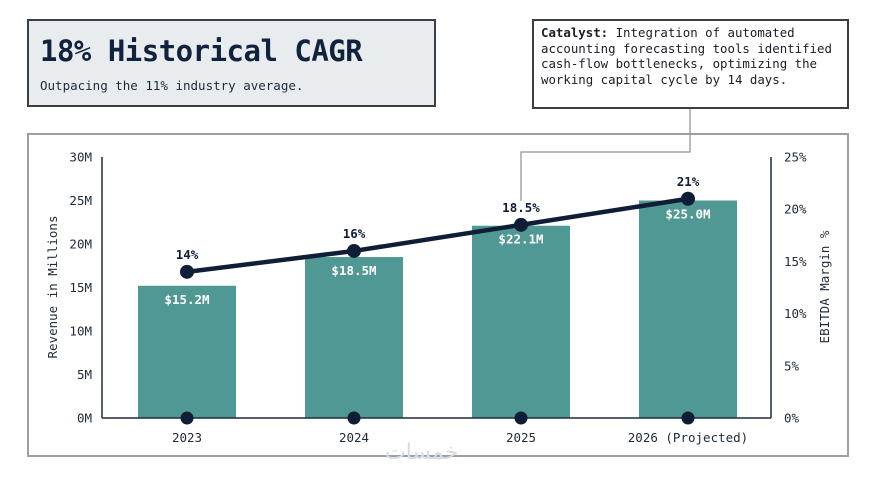  I want to click on y-tick-label: 25M, so click(80, 200).